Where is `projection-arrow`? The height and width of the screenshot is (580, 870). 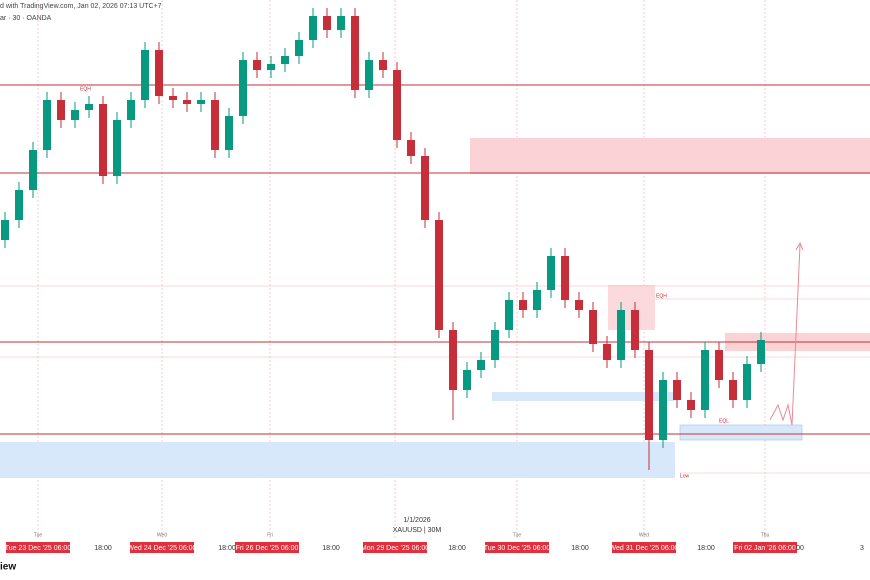 projection-arrow is located at coordinates (799, 246).